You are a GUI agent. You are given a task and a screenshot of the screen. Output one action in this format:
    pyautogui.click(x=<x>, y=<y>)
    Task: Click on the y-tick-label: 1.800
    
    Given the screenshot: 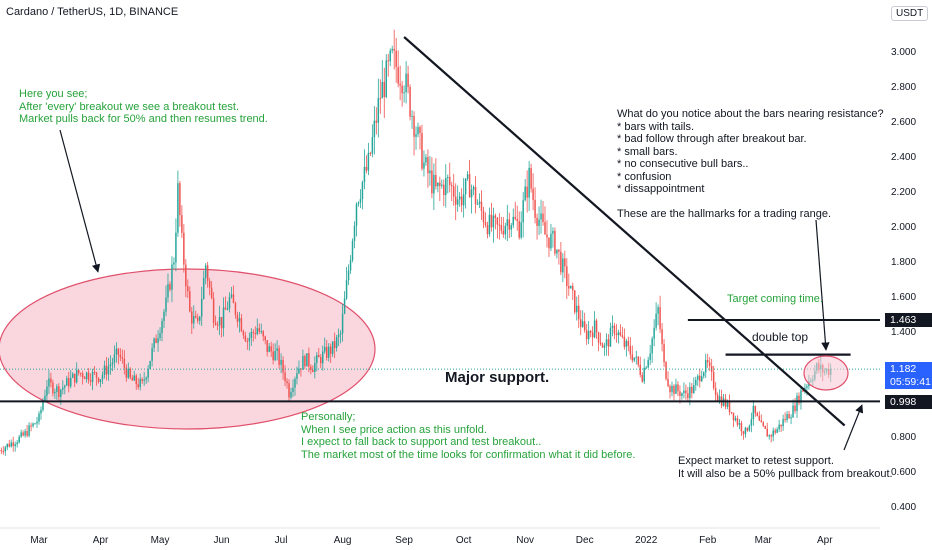 What is the action you would take?
    pyautogui.click(x=903, y=262)
    